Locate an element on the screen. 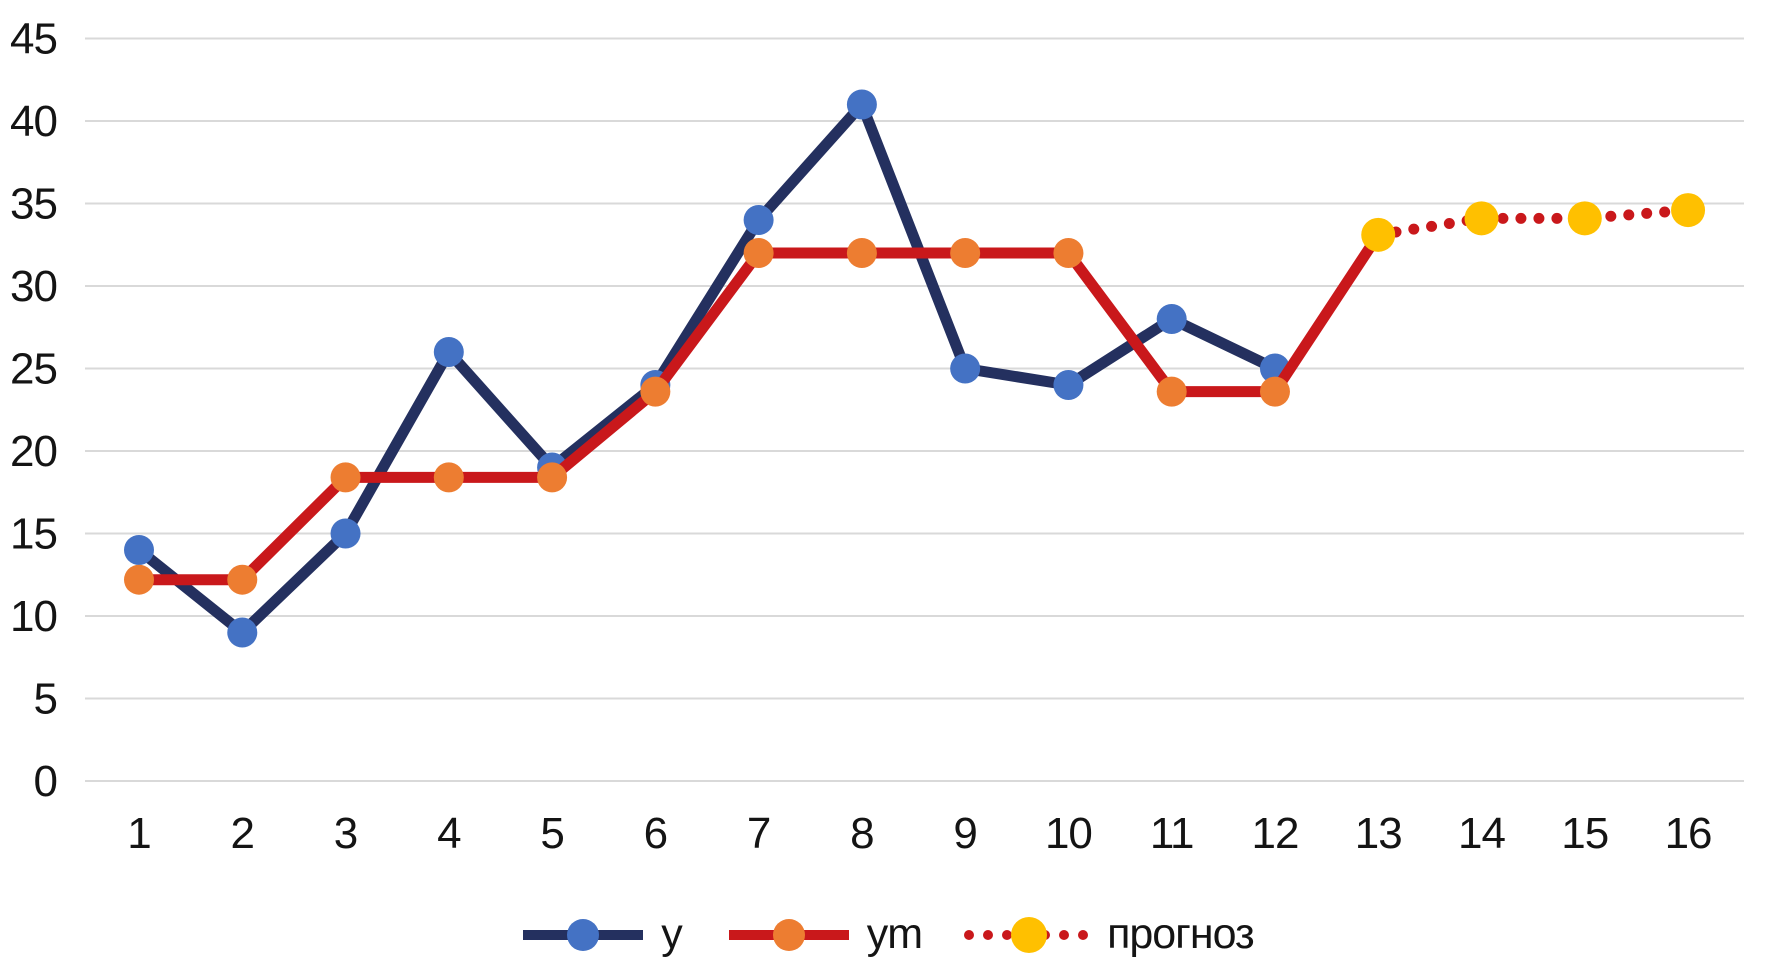 Image resolution: width=1772 pixels, height=968 pixels. point-ym-x1 is located at coordinates (139, 579).